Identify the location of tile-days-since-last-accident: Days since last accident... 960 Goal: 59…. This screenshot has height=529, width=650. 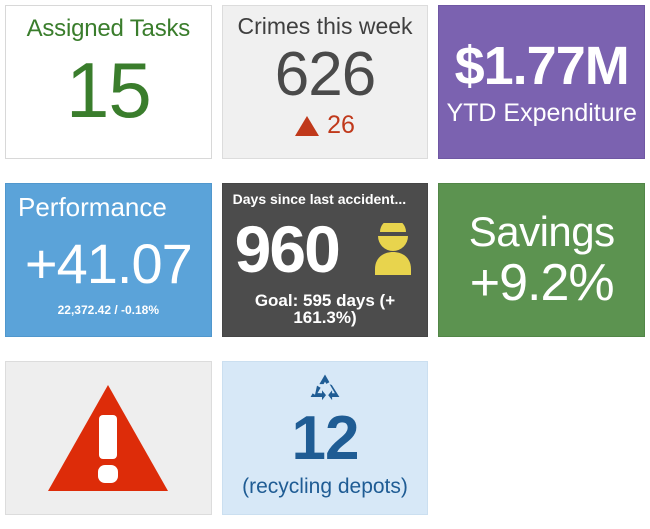
(325, 260).